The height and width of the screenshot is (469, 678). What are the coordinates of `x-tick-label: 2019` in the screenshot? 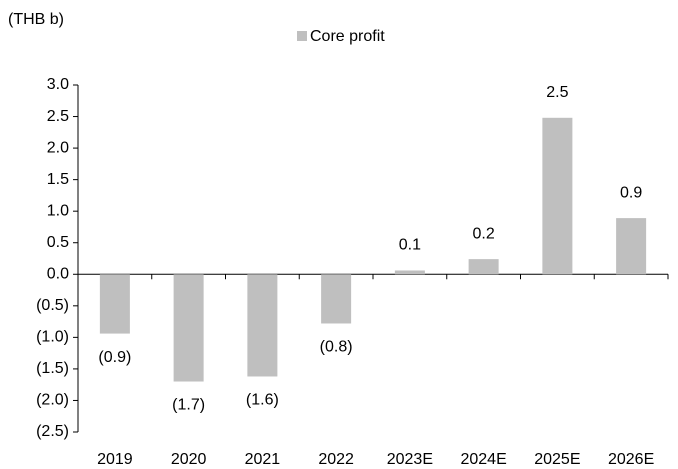 It's located at (115, 459).